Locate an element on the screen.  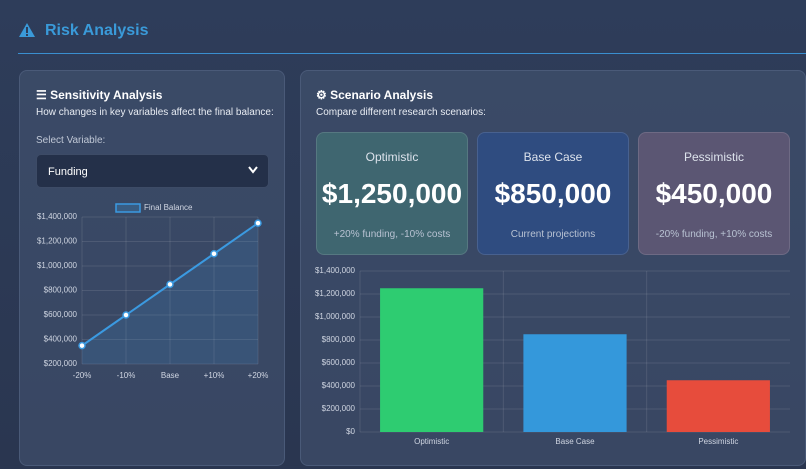
variable-select: Funding is located at coordinates (152, 171).